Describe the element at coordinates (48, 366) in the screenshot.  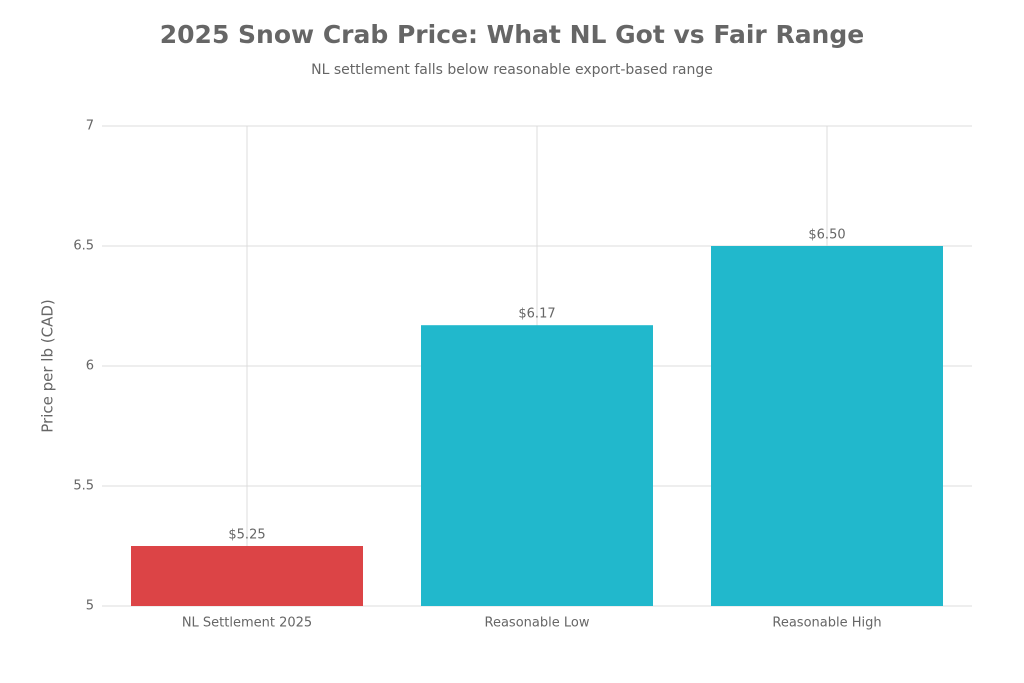
I see `y-axis-label: Price per lb (CAD)` at that location.